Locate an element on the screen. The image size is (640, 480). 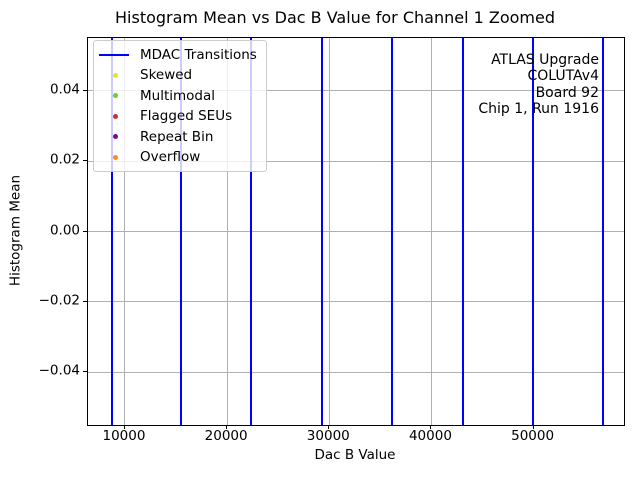
legend-entry: Overflow is located at coordinates (180, 157).